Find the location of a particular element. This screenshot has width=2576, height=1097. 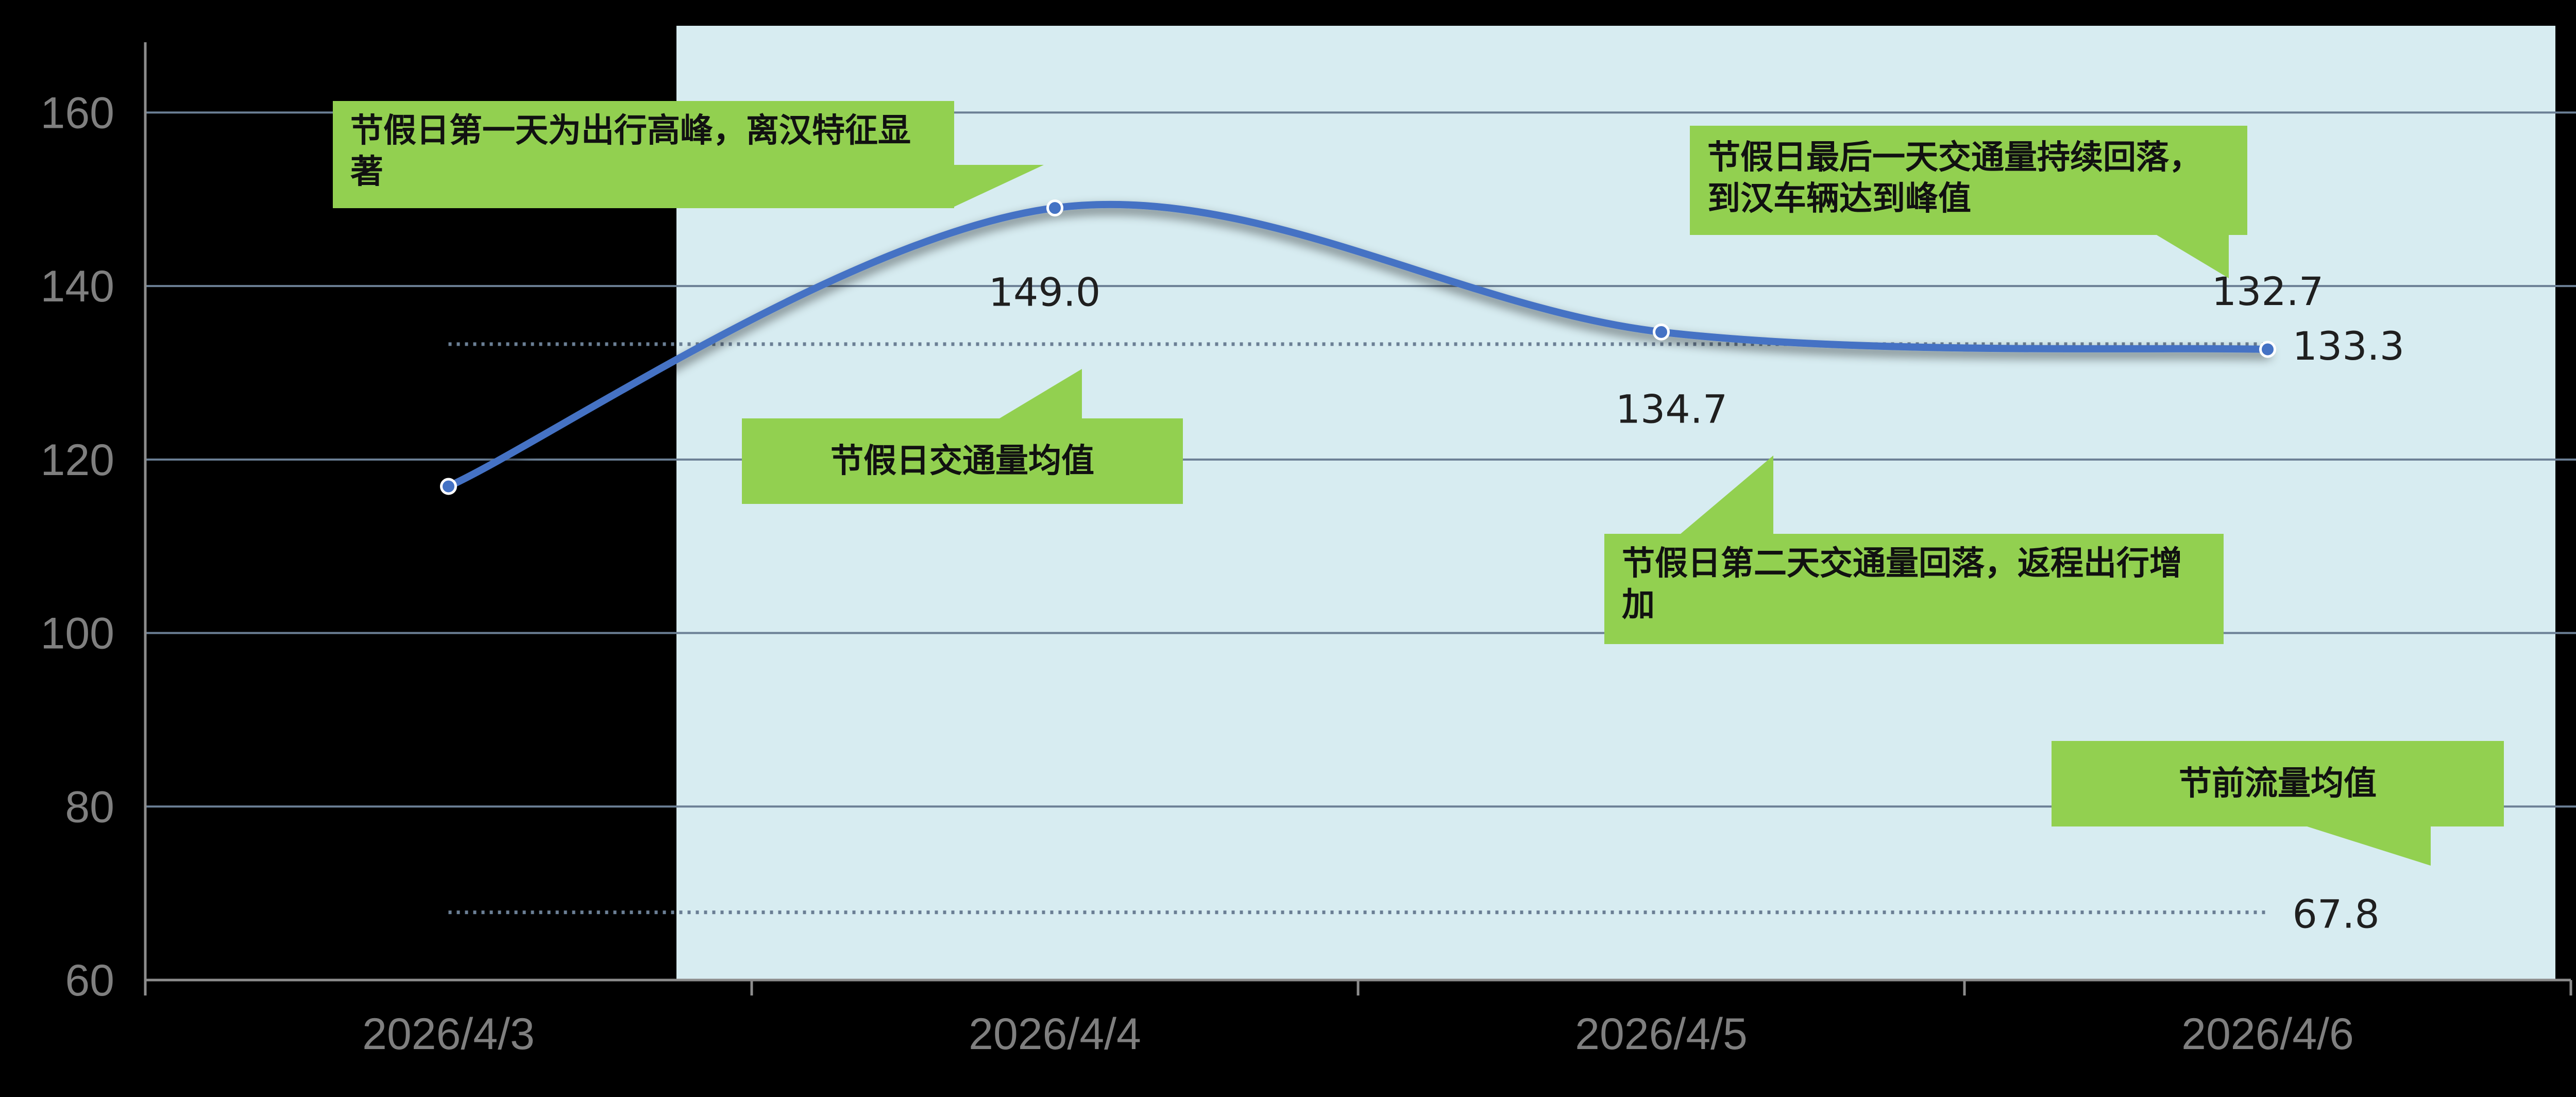

data-label: 149.0 is located at coordinates (1045, 292).